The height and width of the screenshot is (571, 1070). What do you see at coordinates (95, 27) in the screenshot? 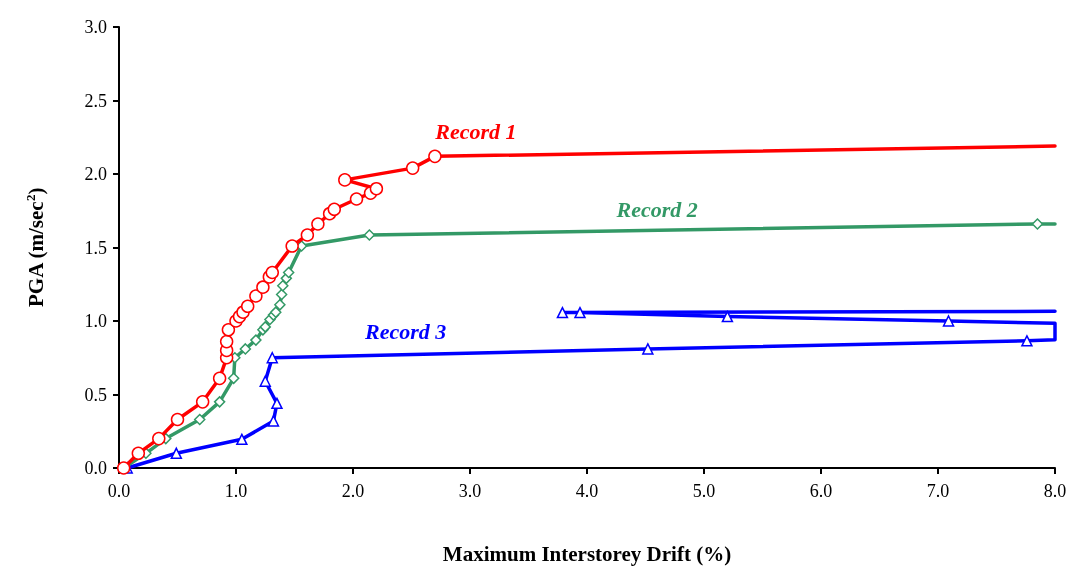
I see `y-tick-label: 3.0` at bounding box center [95, 27].